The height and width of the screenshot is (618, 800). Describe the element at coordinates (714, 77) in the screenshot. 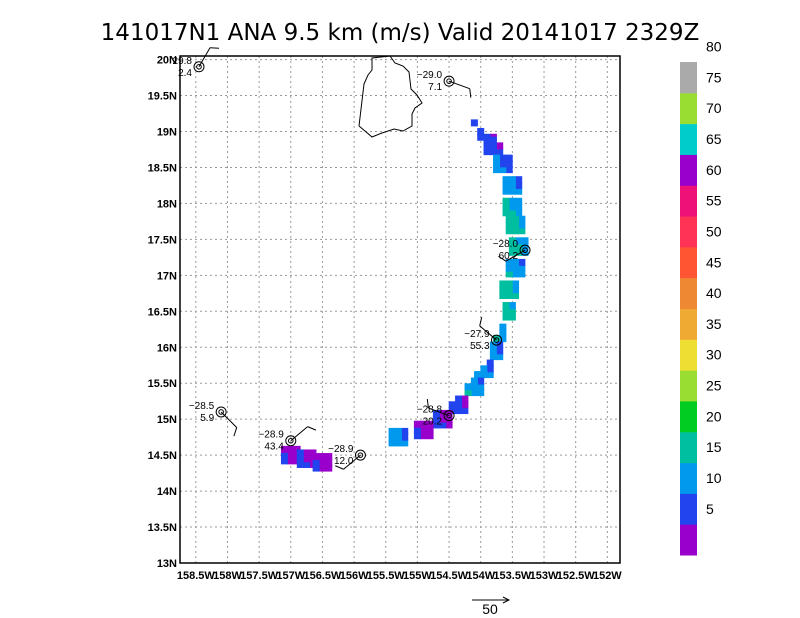

I see `colorbar-label: 75` at that location.